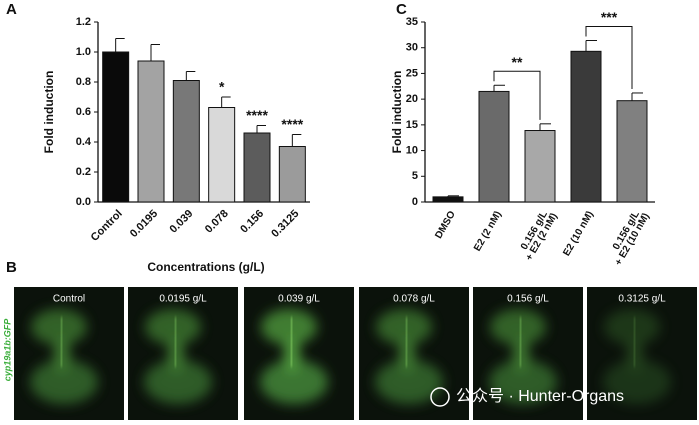 This screenshot has width=699, height=425. What do you see at coordinates (528, 299) in the screenshot?
I see `image-label: 0.156 g/L` at bounding box center [528, 299].